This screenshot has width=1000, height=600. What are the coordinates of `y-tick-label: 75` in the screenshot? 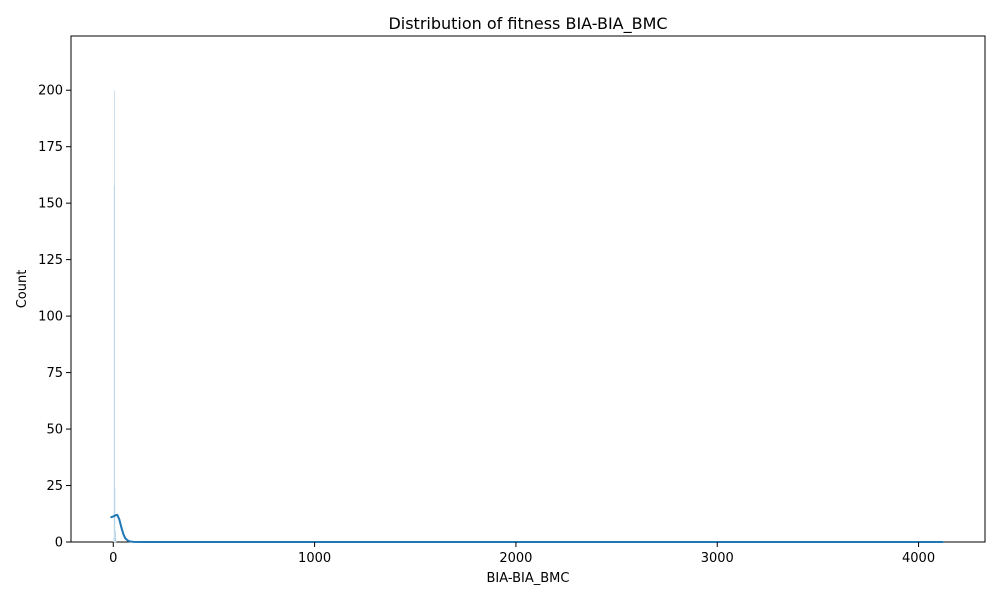 It's located at (54, 373).